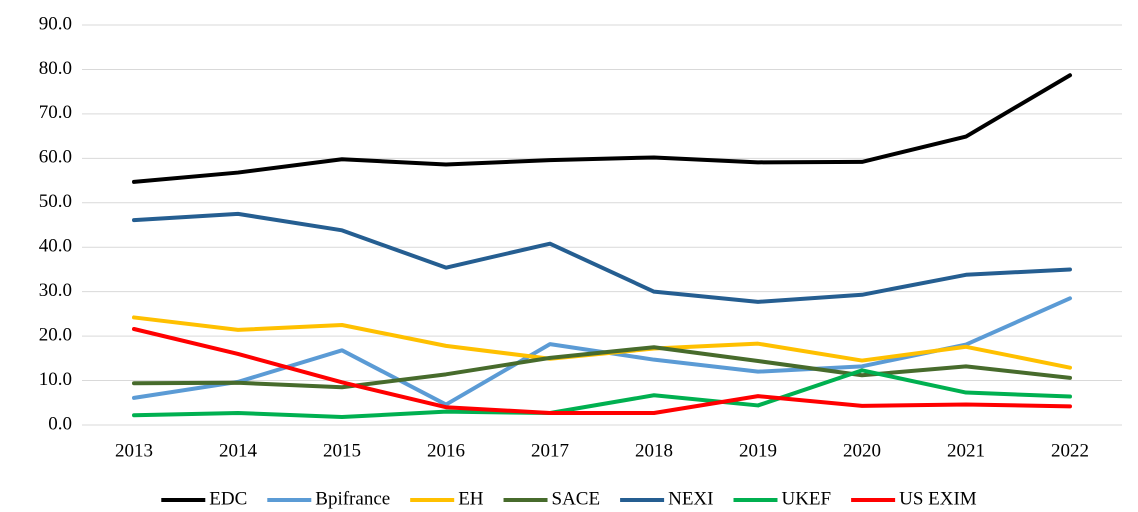 This screenshot has width=1138, height=512. Describe the element at coordinates (862, 450) in the screenshot. I see `x-tick-label: 2020` at that location.